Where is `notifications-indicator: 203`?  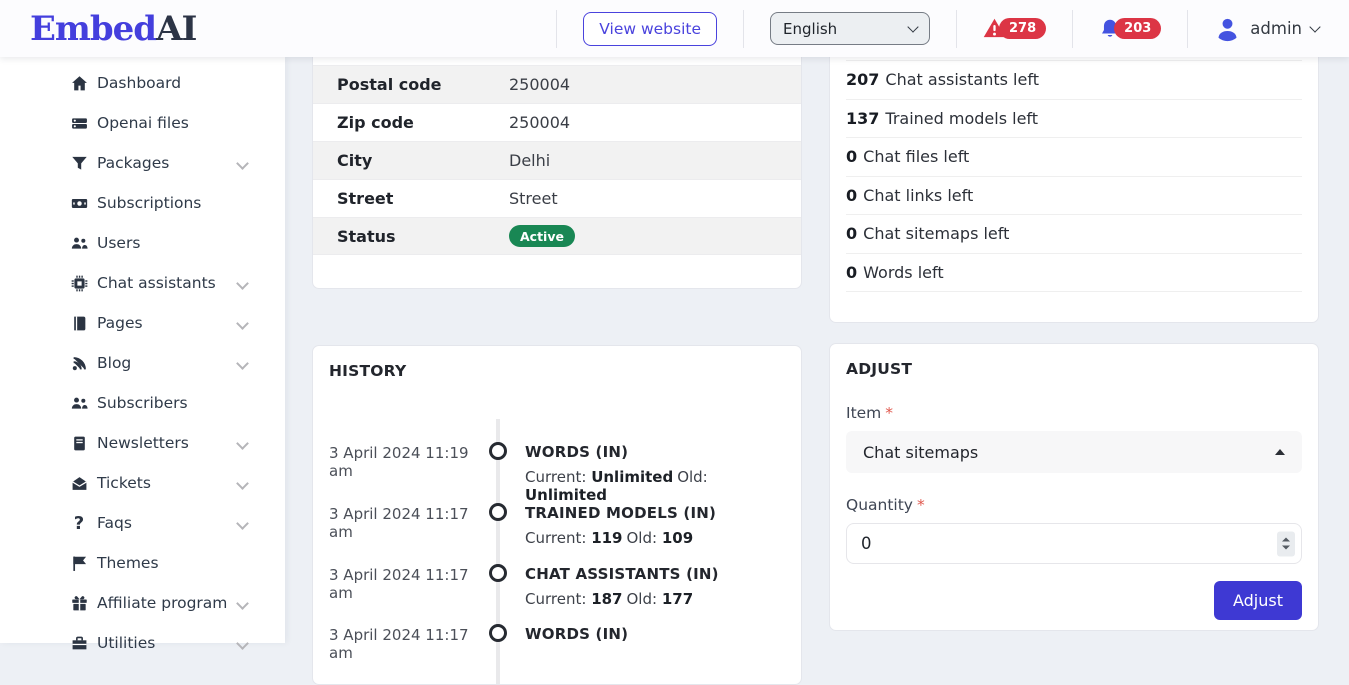
notifications-indicator: 203 is located at coordinates (1130, 29).